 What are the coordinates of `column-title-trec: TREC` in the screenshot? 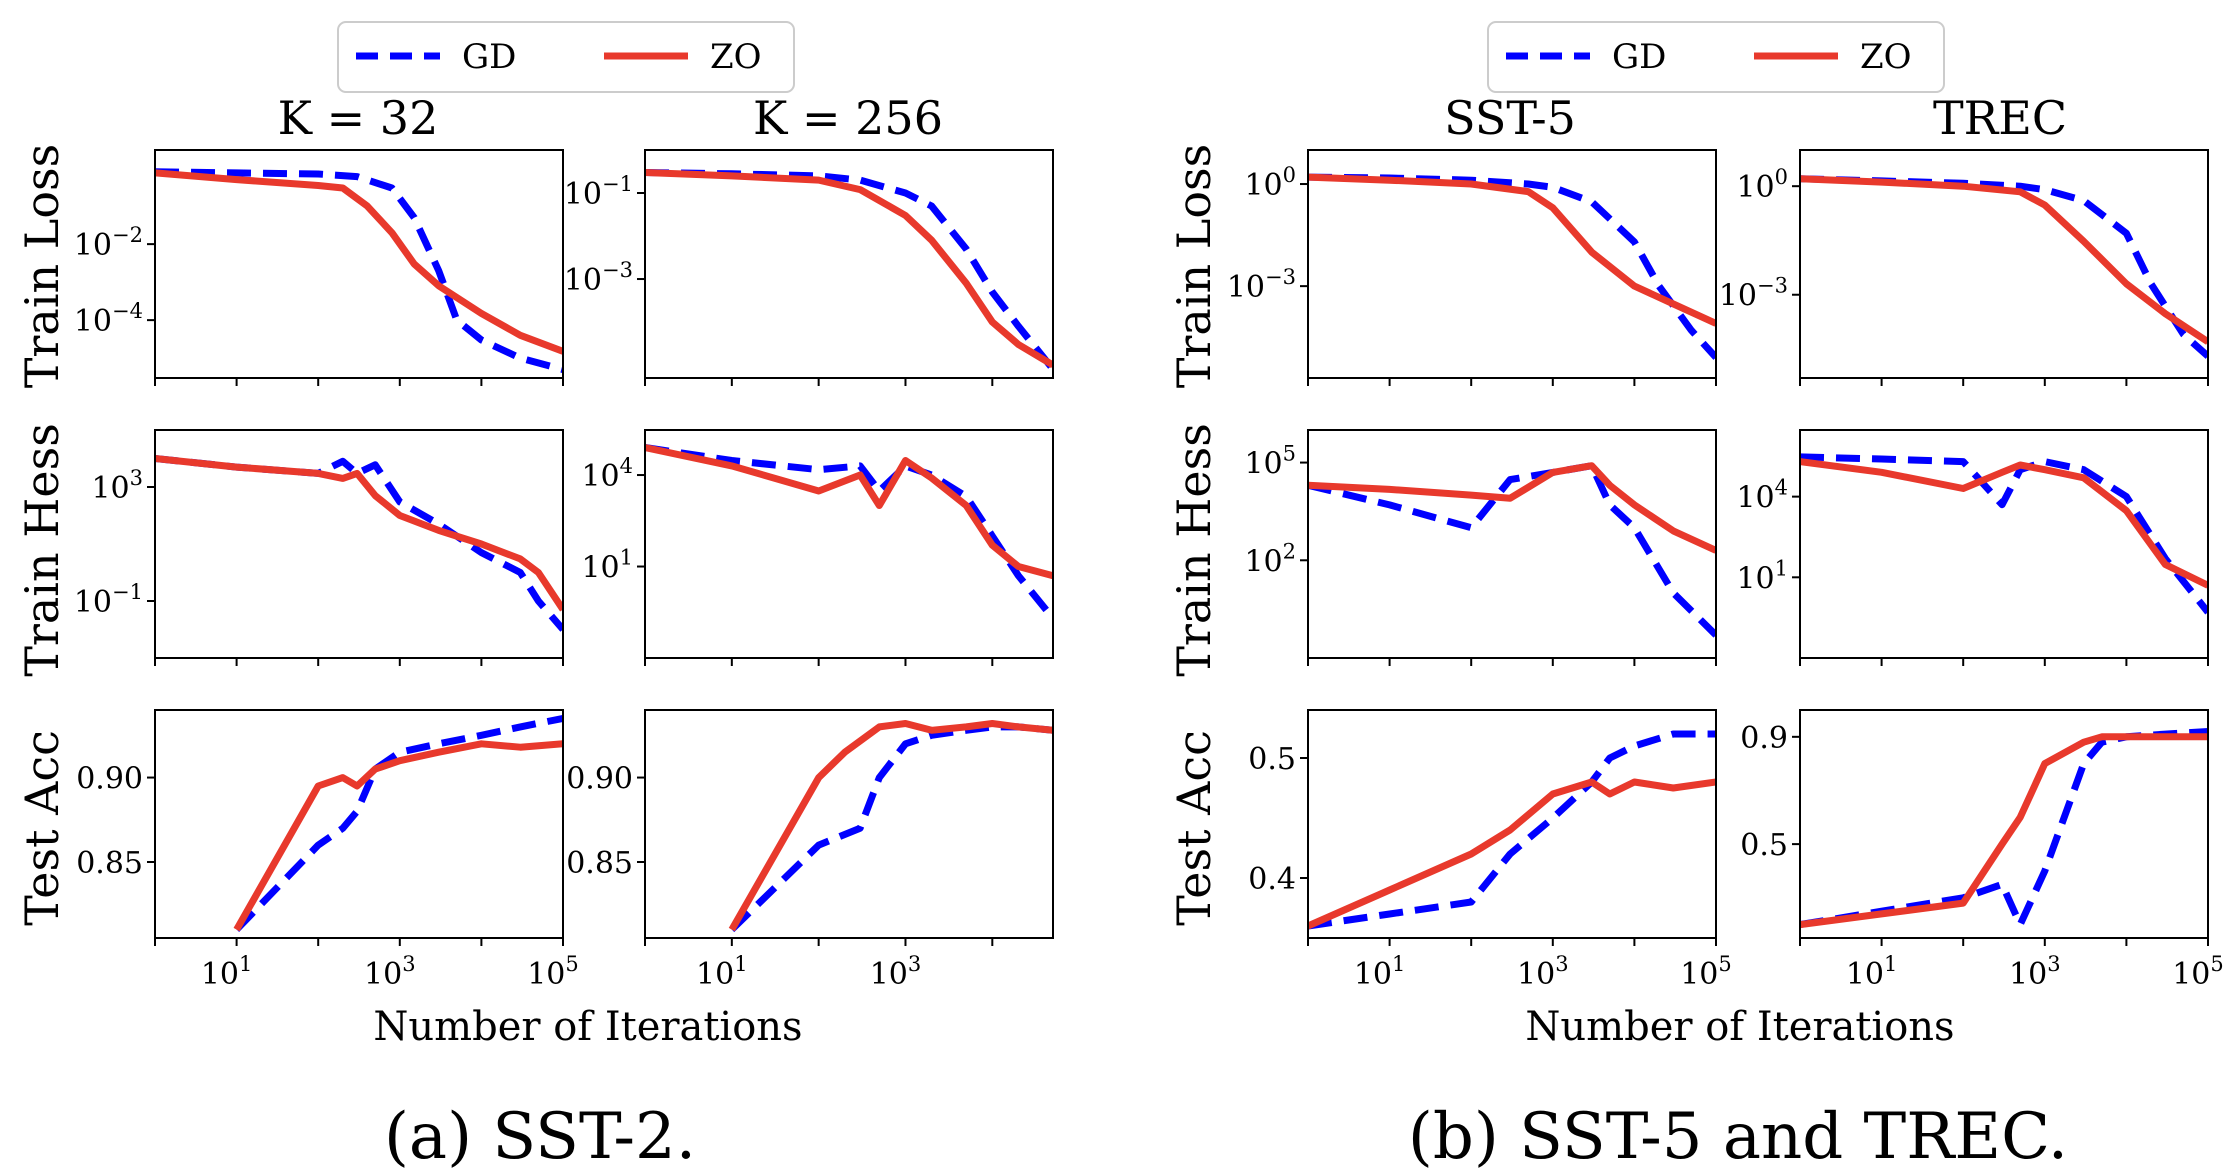 It's located at (2000, 118).